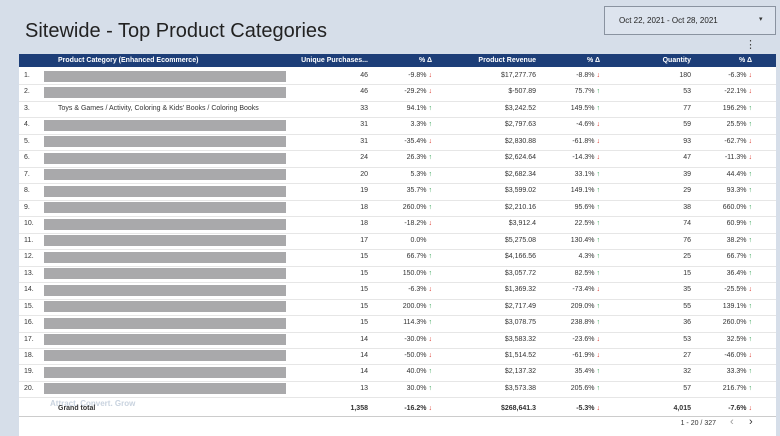 The width and height of the screenshot is (780, 436). Describe the element at coordinates (520, 141) in the screenshot. I see `cell-text: $2,830.88` at that location.